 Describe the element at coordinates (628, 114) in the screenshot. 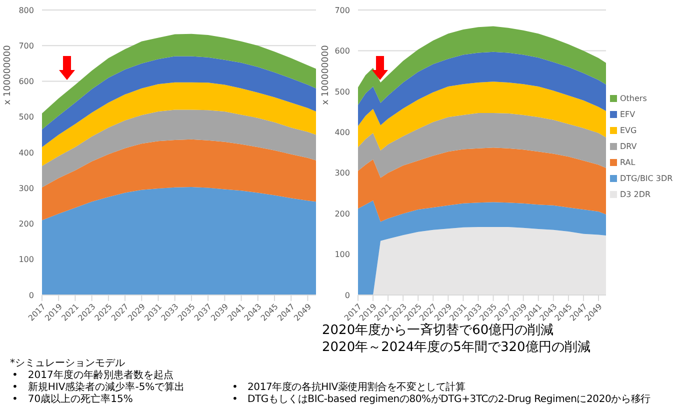

I see `legend-label: EFV` at that location.